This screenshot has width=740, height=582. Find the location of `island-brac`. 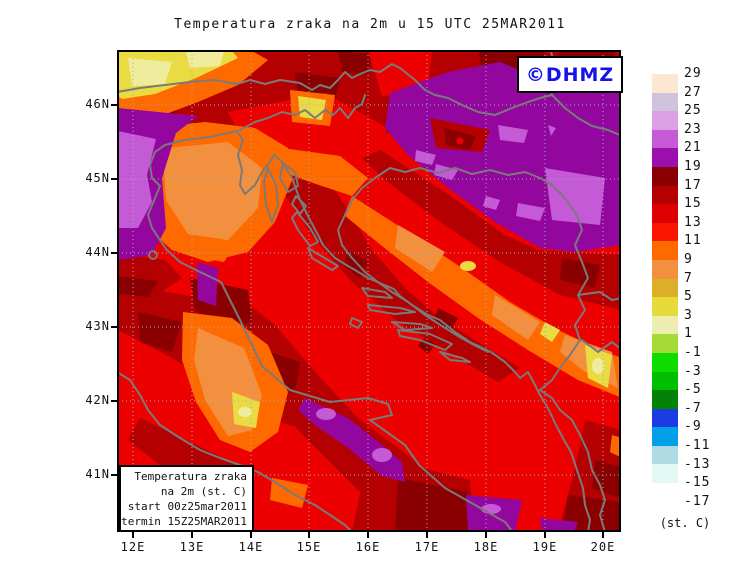

island-brac is located at coordinates (377, 293).